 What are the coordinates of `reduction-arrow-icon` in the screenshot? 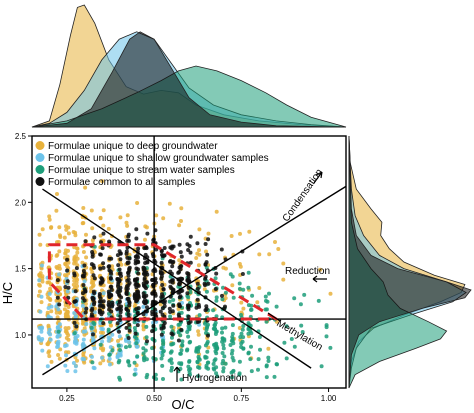 It's located at (319, 279).